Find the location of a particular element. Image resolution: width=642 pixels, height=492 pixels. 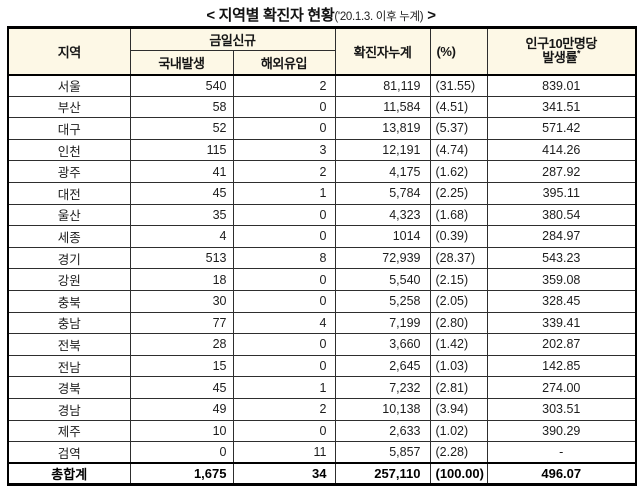

percent-share: (2.81) is located at coordinates (458, 387).